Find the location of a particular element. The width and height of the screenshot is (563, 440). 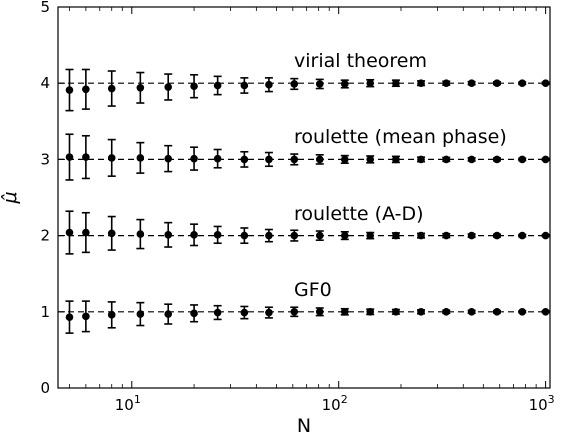

x-tick-label: 10² is located at coordinates (335, 403).